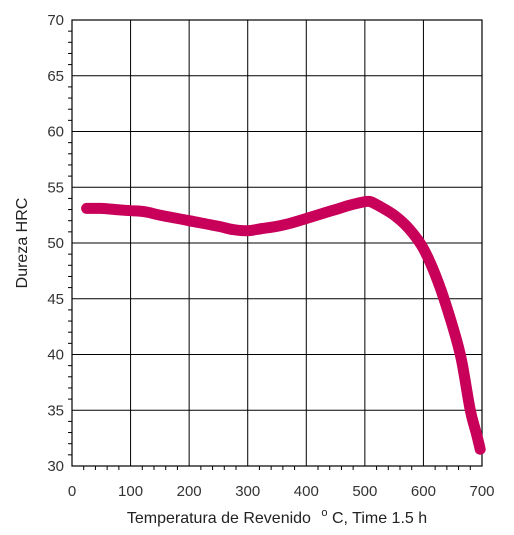 The image size is (514, 535). What do you see at coordinates (189, 491) in the screenshot?
I see `x-tick-label: 200` at bounding box center [189, 491].